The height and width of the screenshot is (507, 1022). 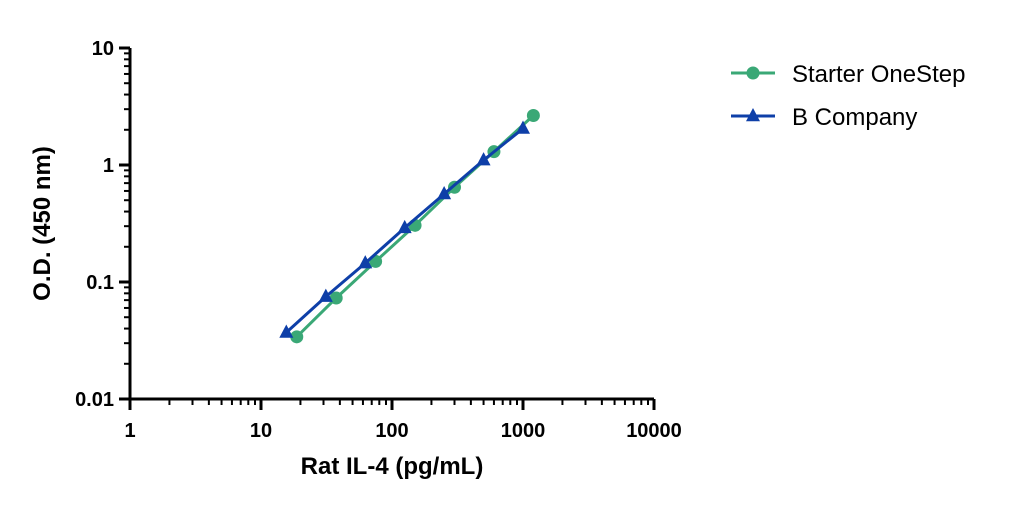 What do you see at coordinates (854, 117) in the screenshot?
I see `legend-label: B Company` at bounding box center [854, 117].